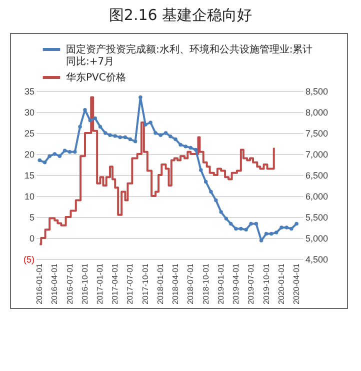 Image resolution: width=361 pixels, height=371 pixels. What do you see at coordinates (85, 283) in the screenshot?
I see `x-tick-label: 2016-10-01` at bounding box center [85, 283].